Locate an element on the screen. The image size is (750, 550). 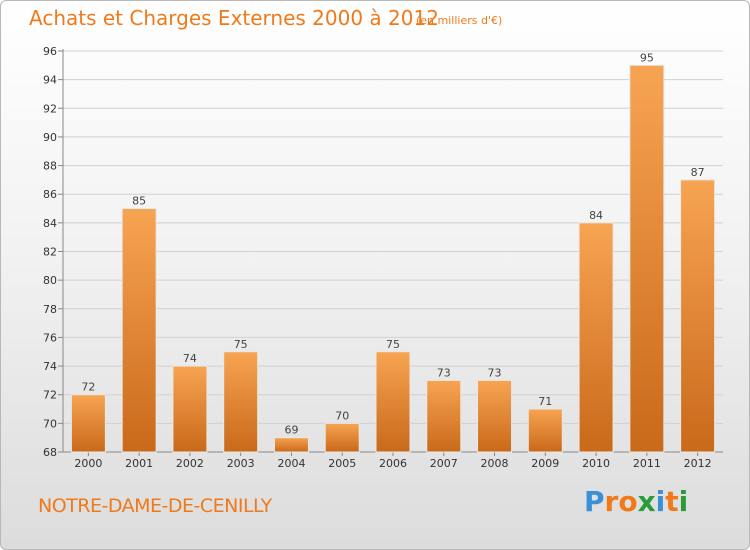
y-tick-label: 70 is located at coordinates (50, 423).